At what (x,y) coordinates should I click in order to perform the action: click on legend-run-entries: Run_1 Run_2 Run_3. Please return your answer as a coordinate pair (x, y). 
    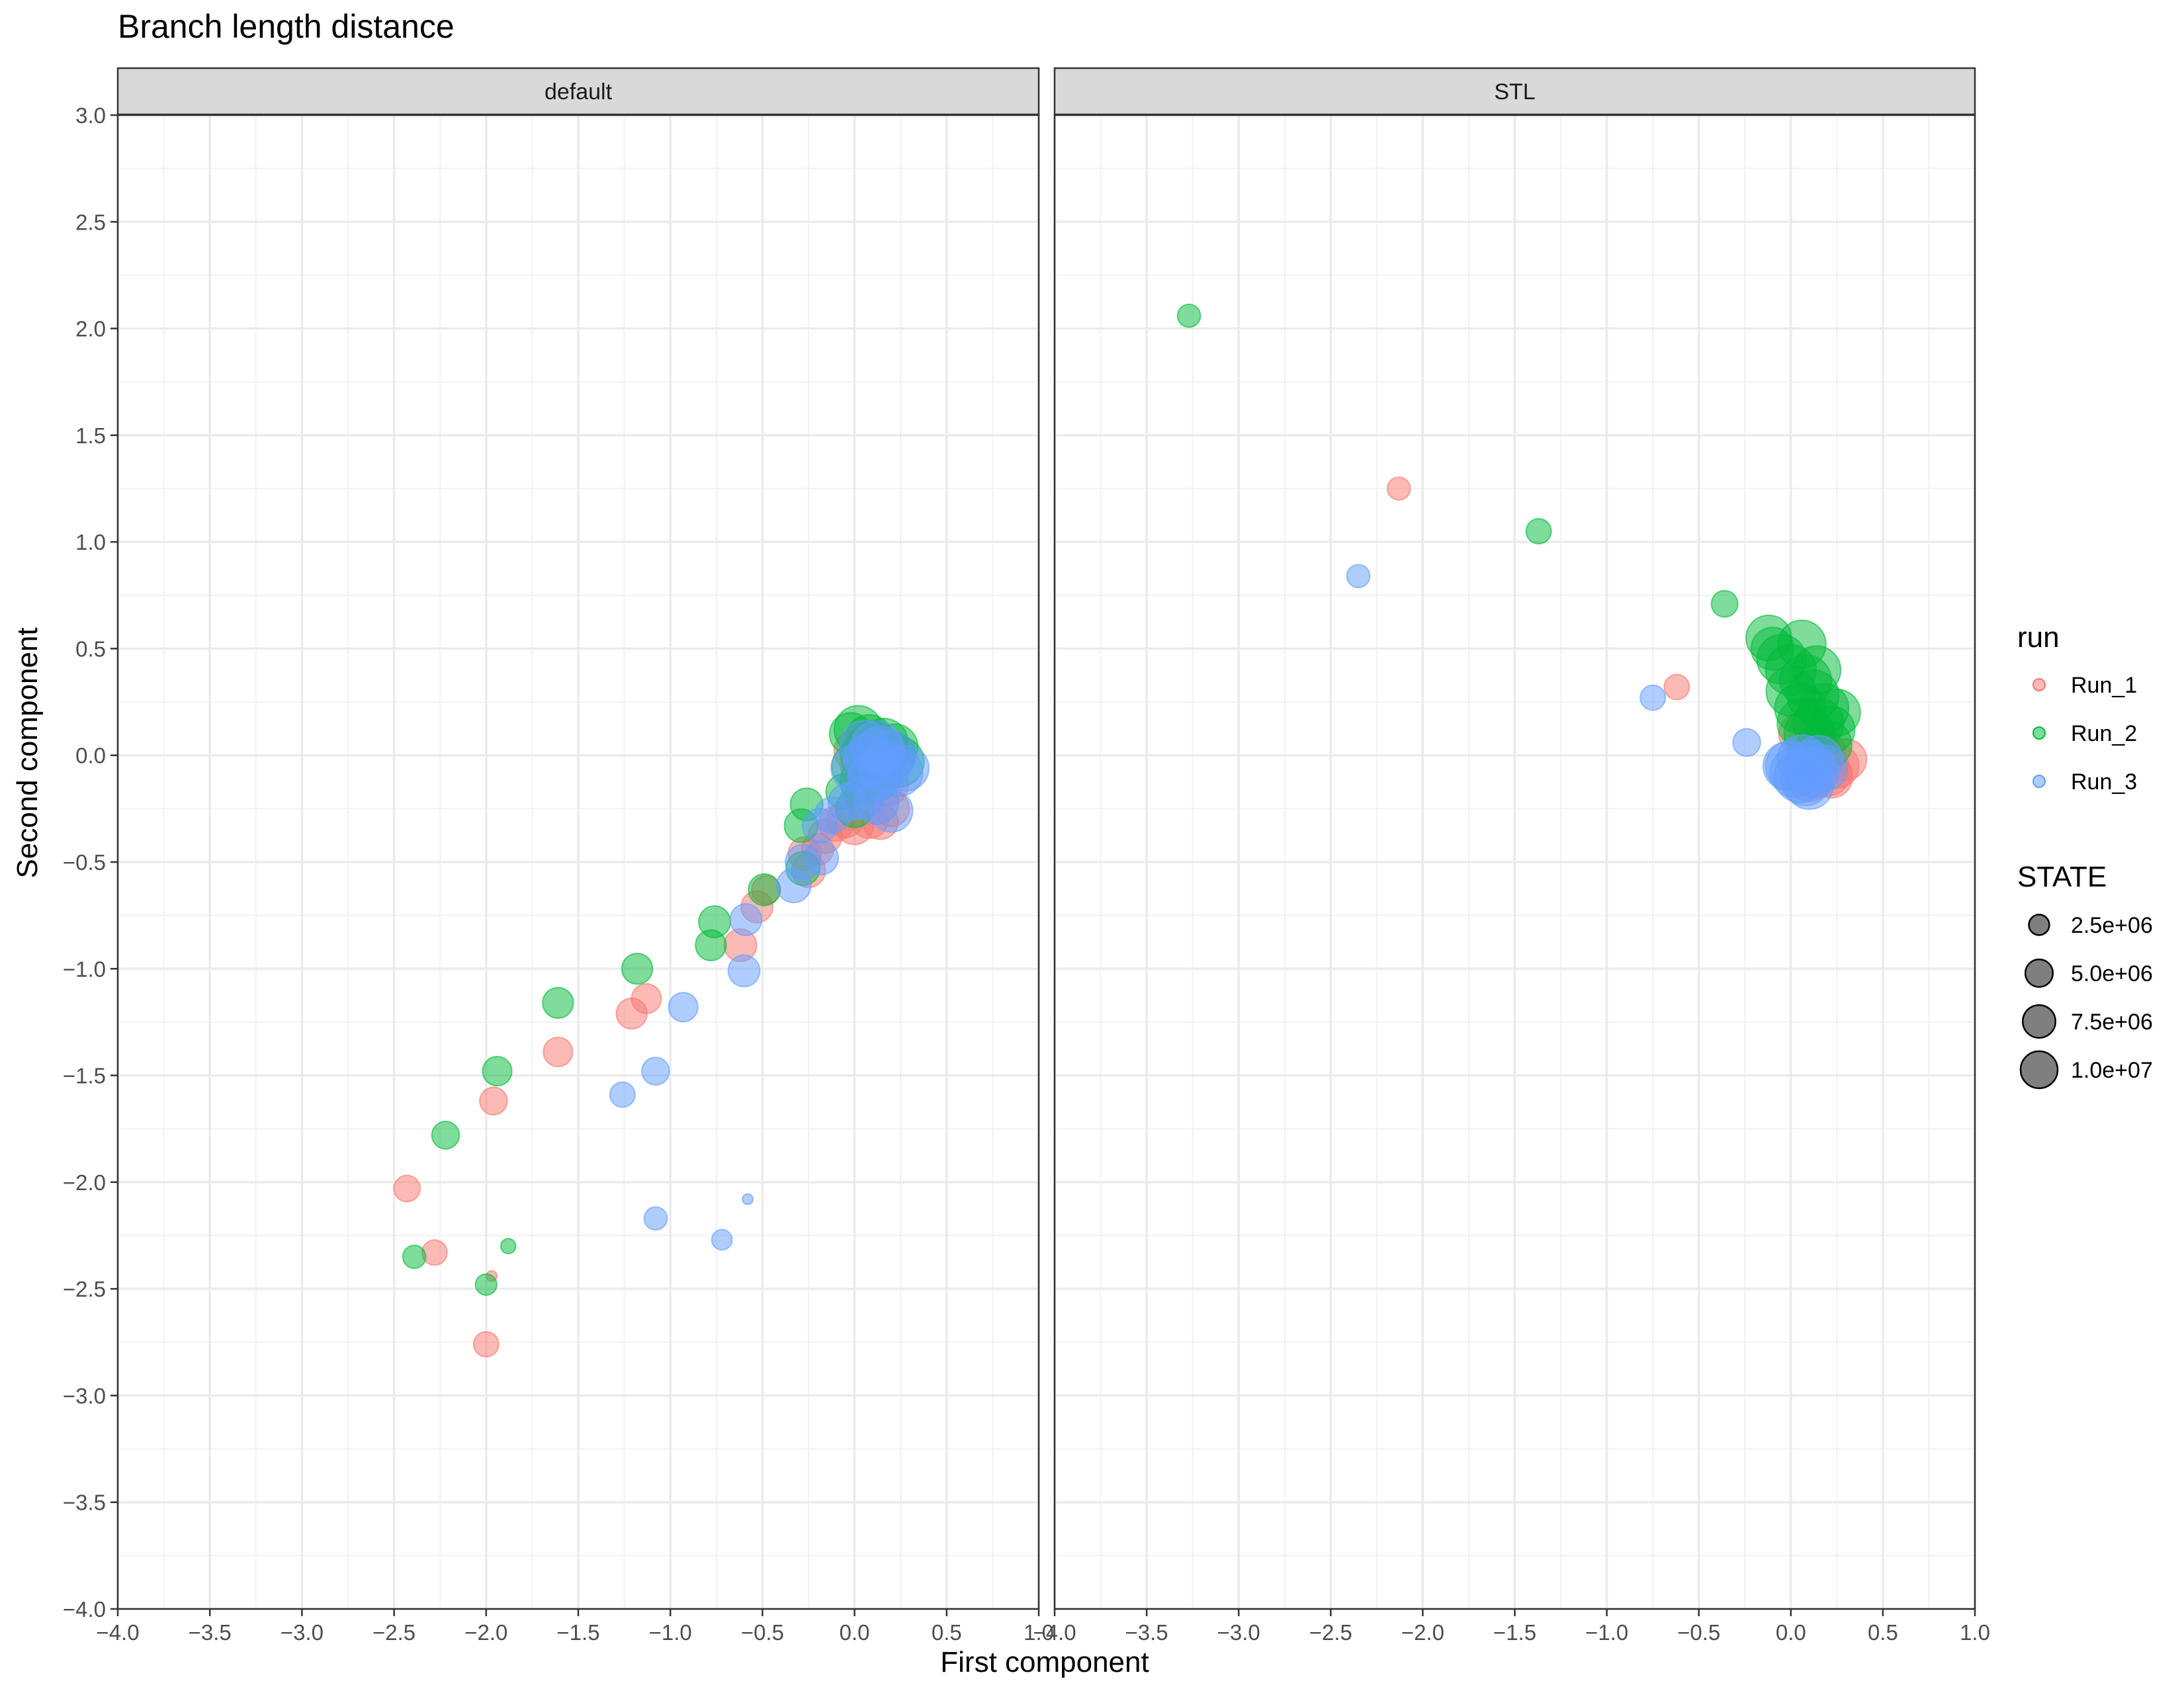
    Looking at the image, I should click on (2084, 734).